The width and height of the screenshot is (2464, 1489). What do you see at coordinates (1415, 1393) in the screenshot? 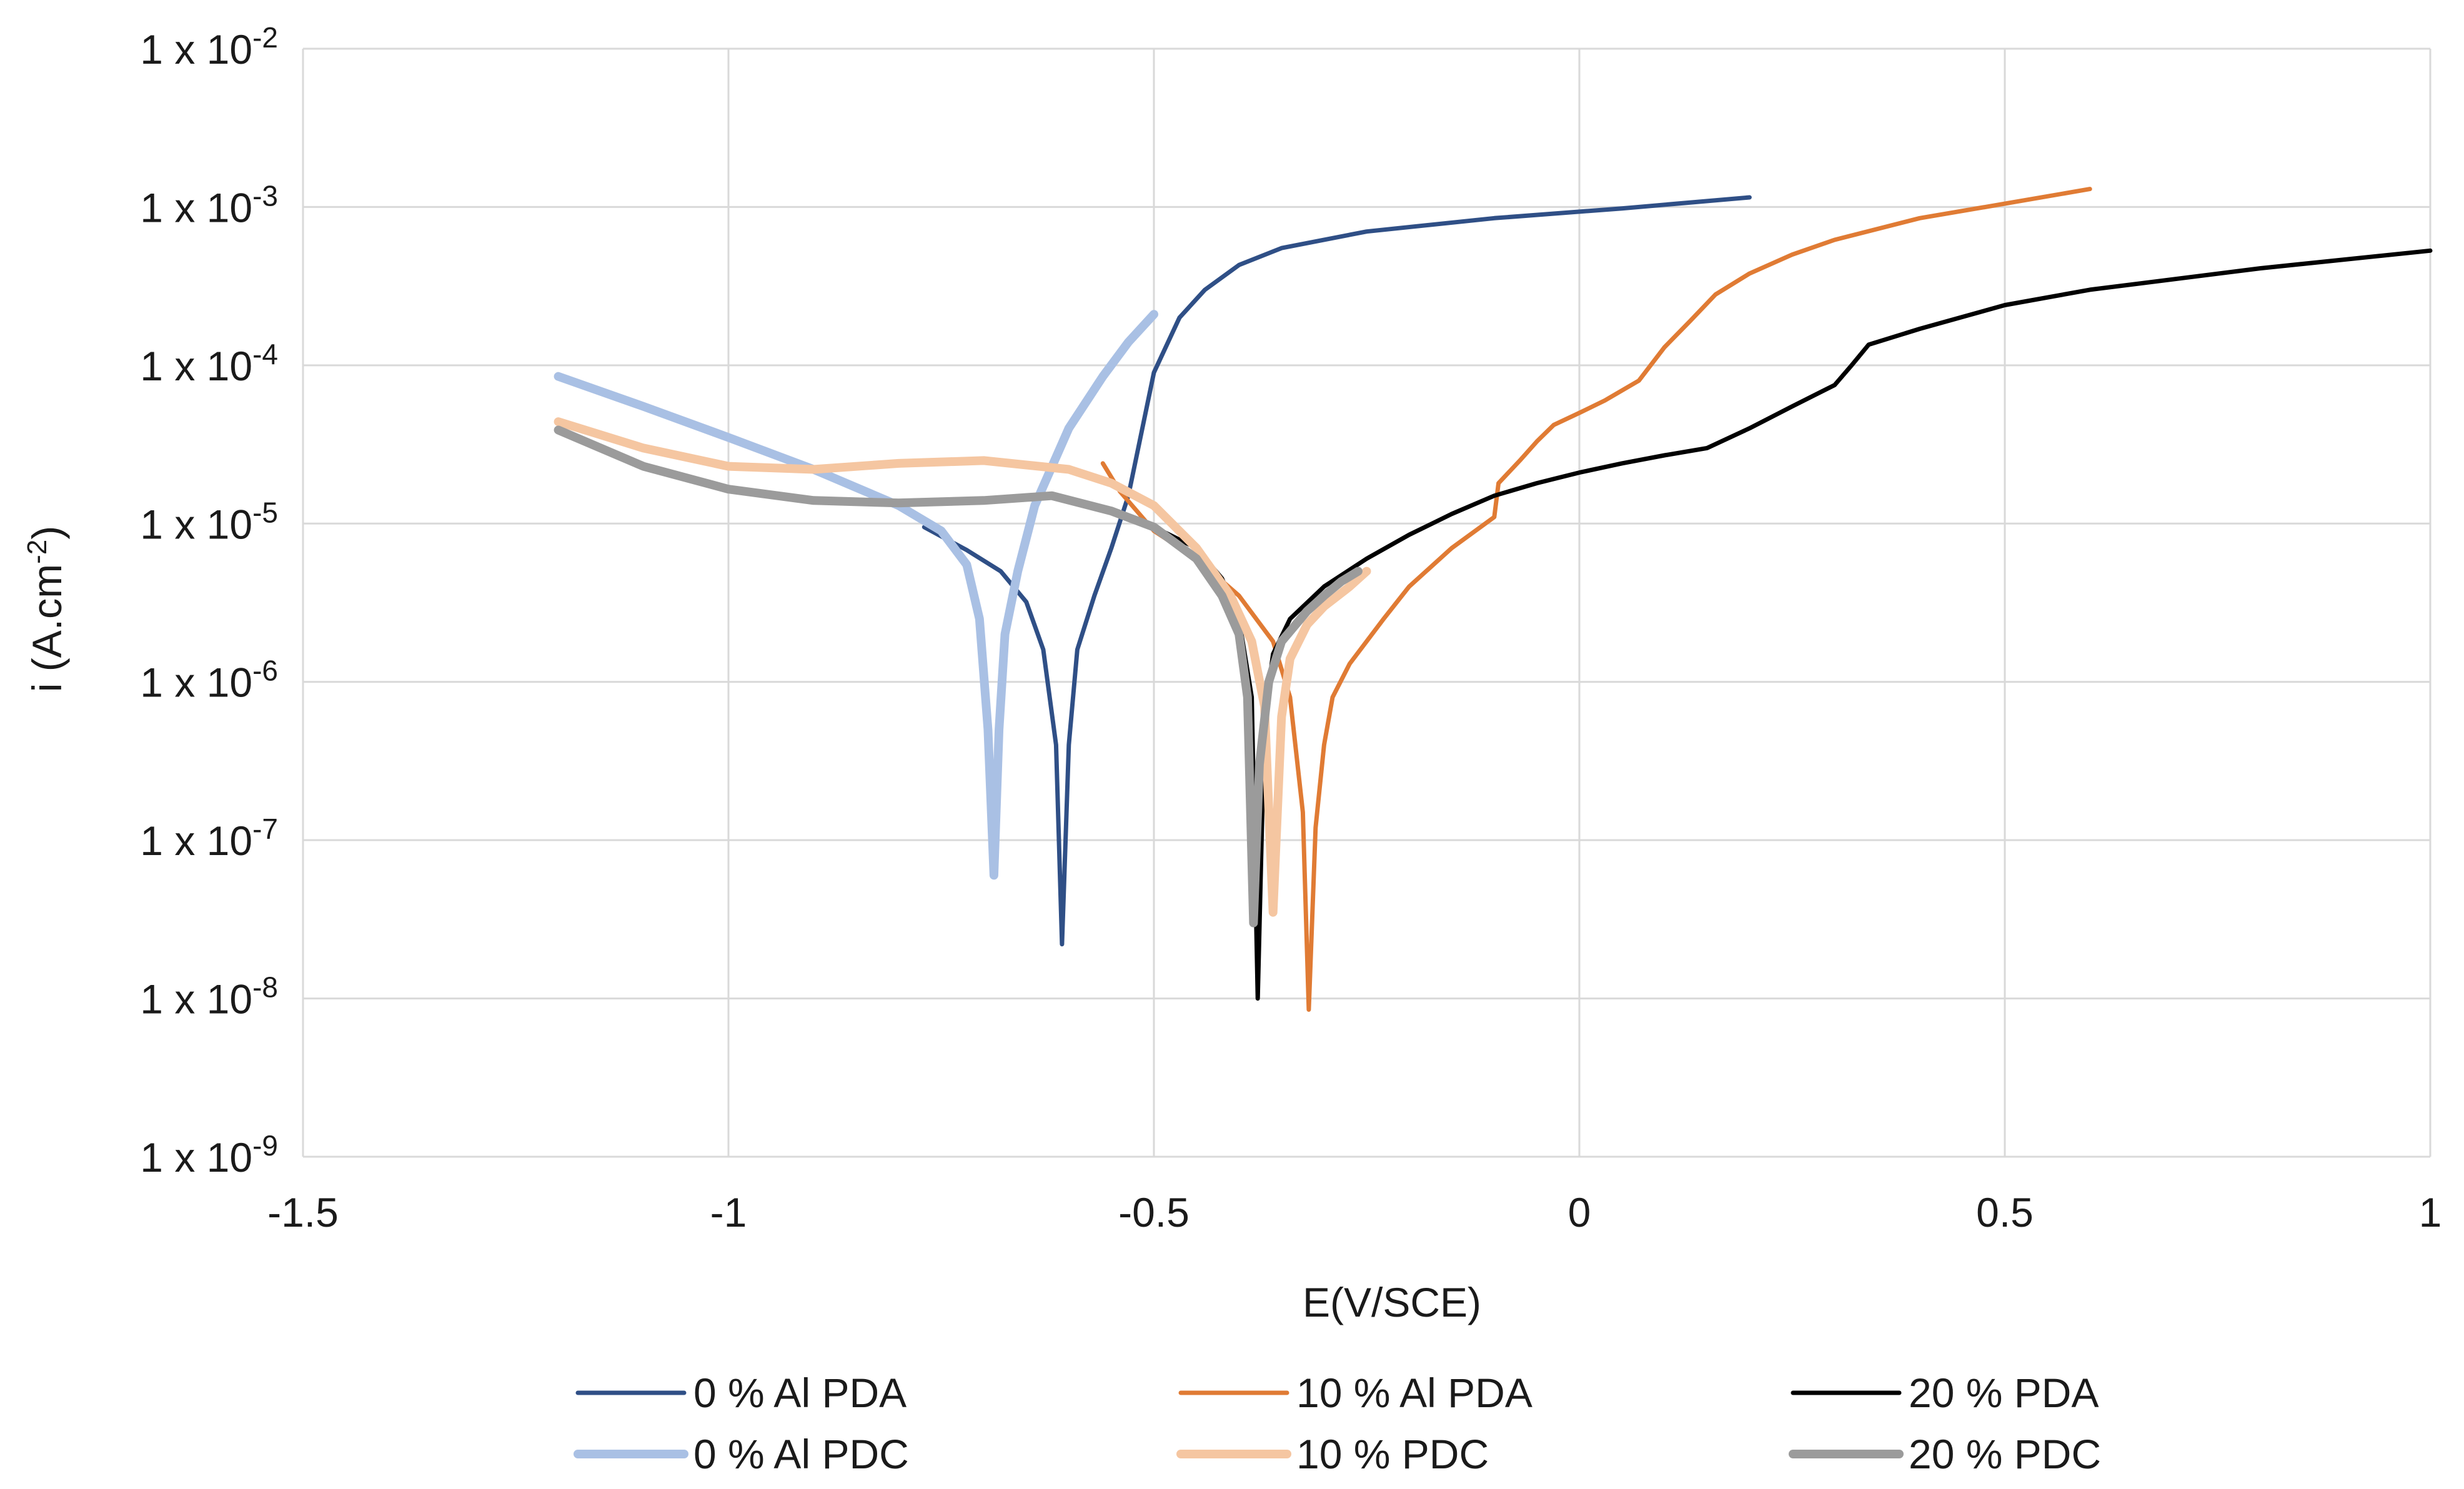
I see `legend-label: 10 % Al PDA` at bounding box center [1415, 1393].